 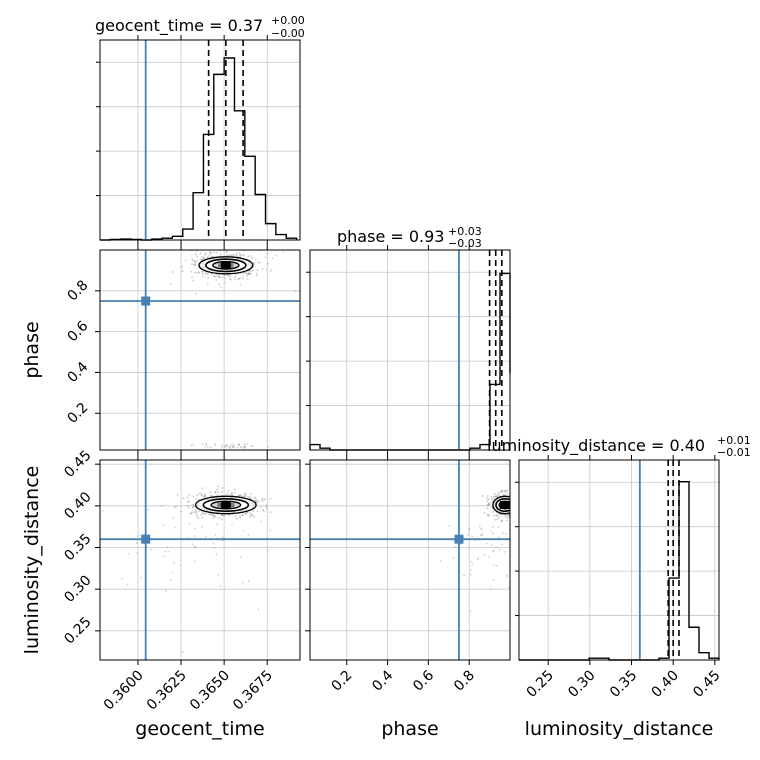 I want to click on hist-panel-phase, so click(x=408, y=350).